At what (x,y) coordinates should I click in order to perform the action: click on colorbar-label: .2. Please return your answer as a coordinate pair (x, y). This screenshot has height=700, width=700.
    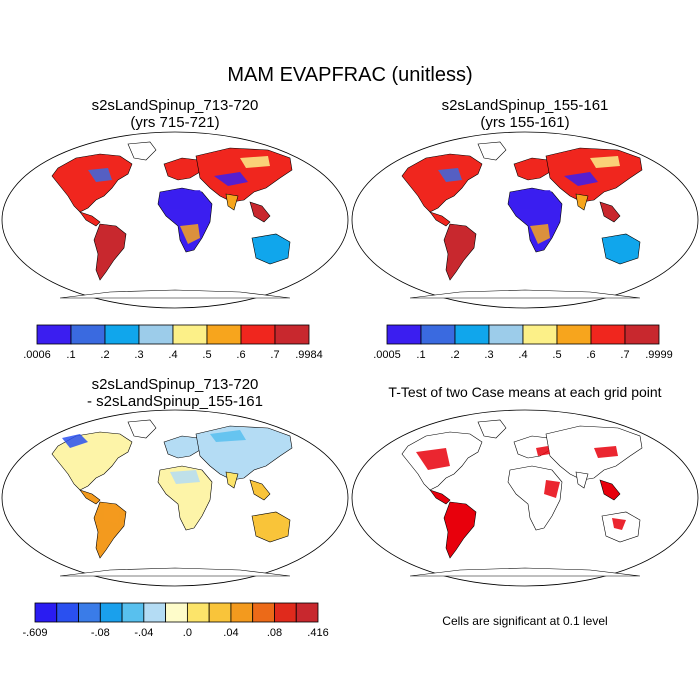
    Looking at the image, I should click on (104, 355).